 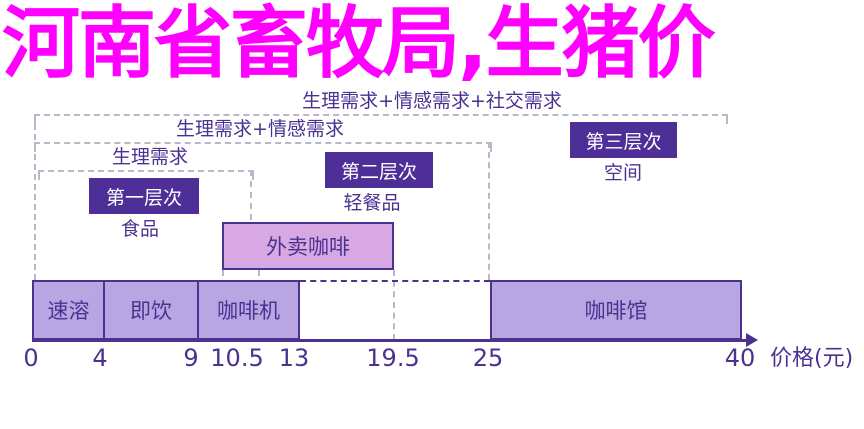 What do you see at coordinates (379, 170) in the screenshot?
I see `level-2-box: 第二层次` at bounding box center [379, 170].